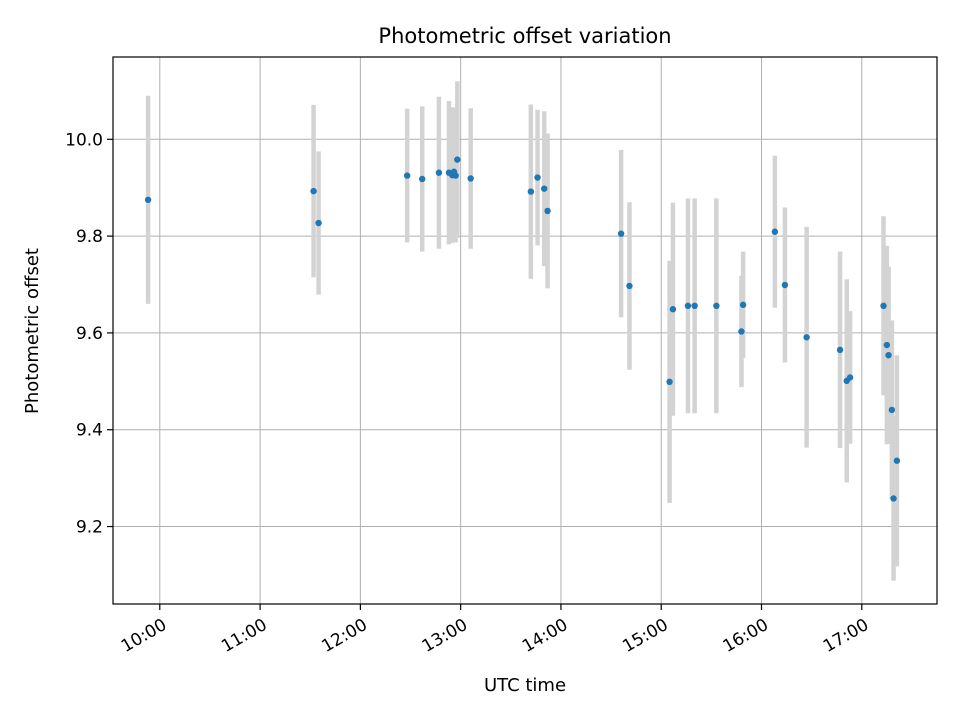 This screenshot has height=720, width=960. What do you see at coordinates (524, 36) in the screenshot?
I see `chart-title: Photometric offset variation` at bounding box center [524, 36].